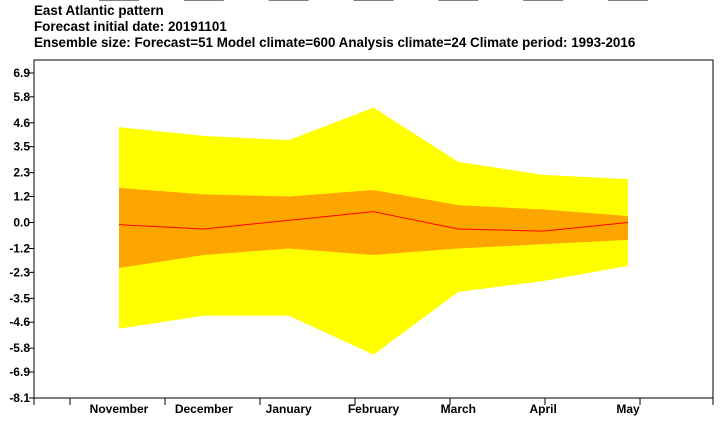  I want to click on x-tick-label-3: February, so click(374, 409).